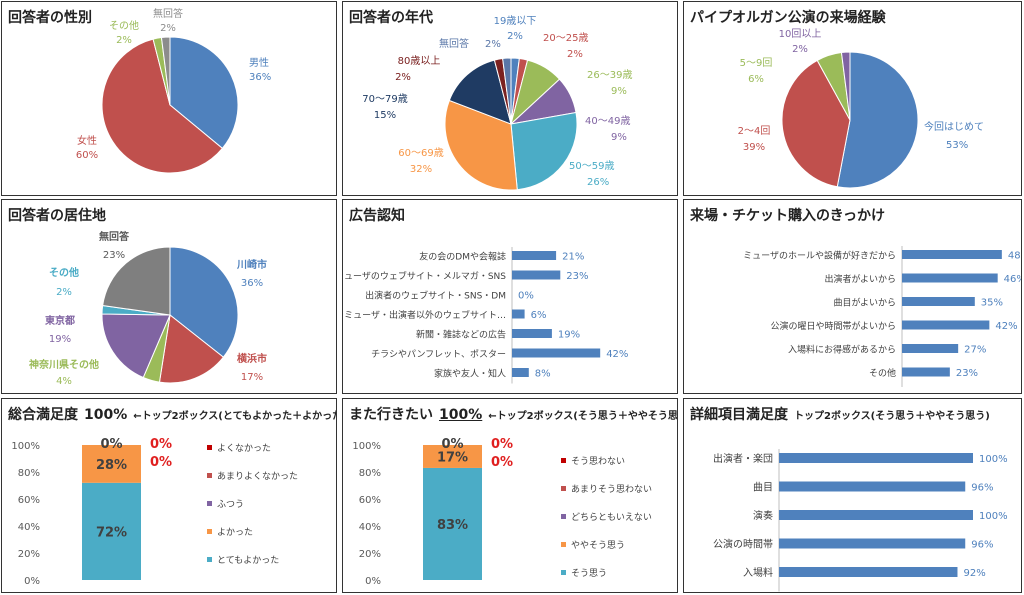 The image size is (1024, 595). What do you see at coordinates (739, 415) in the screenshot?
I see `chart-title: 詳細項目満足度` at bounding box center [739, 415].